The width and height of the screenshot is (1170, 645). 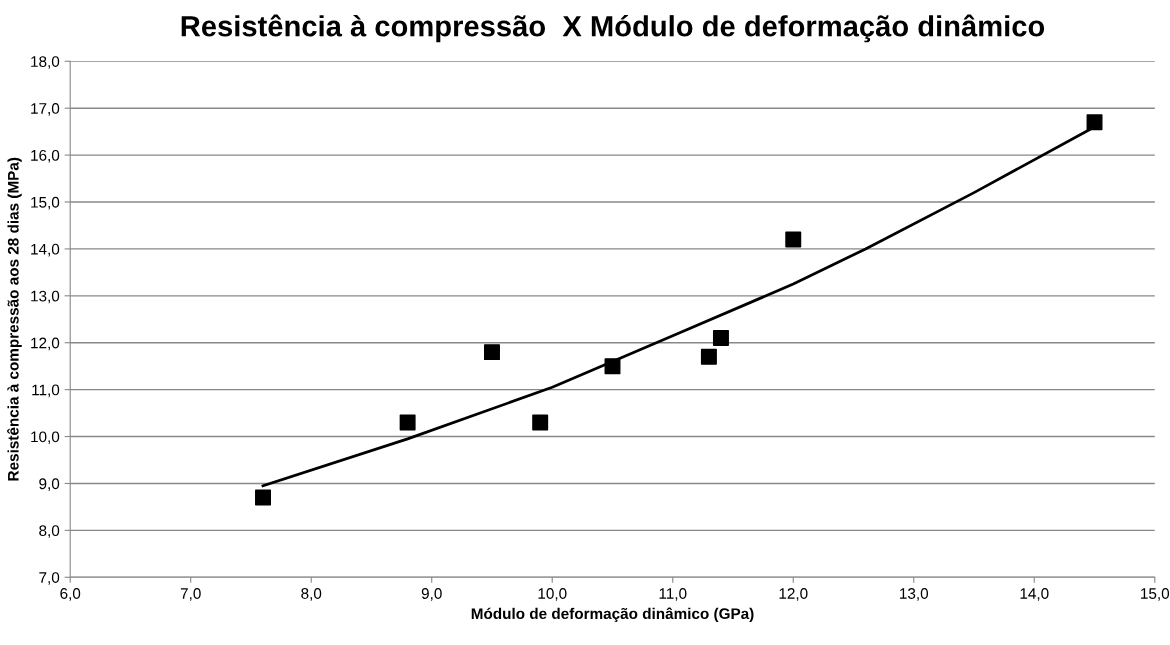 What do you see at coordinates (45, 344) in the screenshot?
I see `y-tick-label: 12,0` at bounding box center [45, 344].